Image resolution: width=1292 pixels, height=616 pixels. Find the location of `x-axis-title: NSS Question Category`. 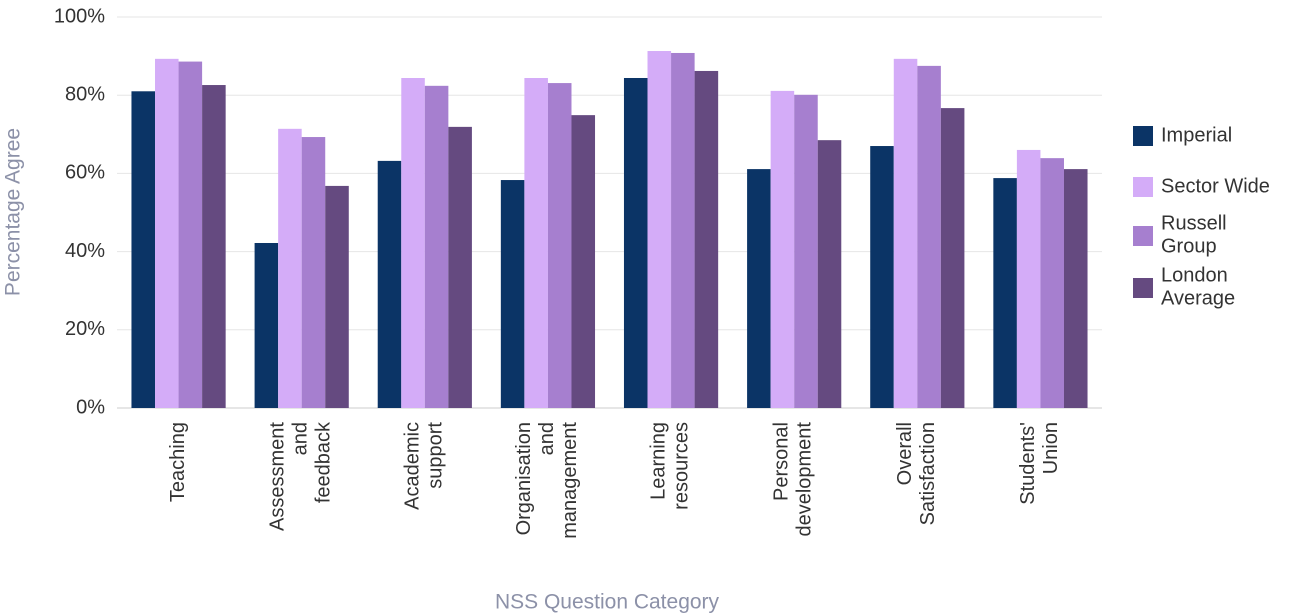

x-axis-title: NSS Question Category is located at coordinates (607, 602).